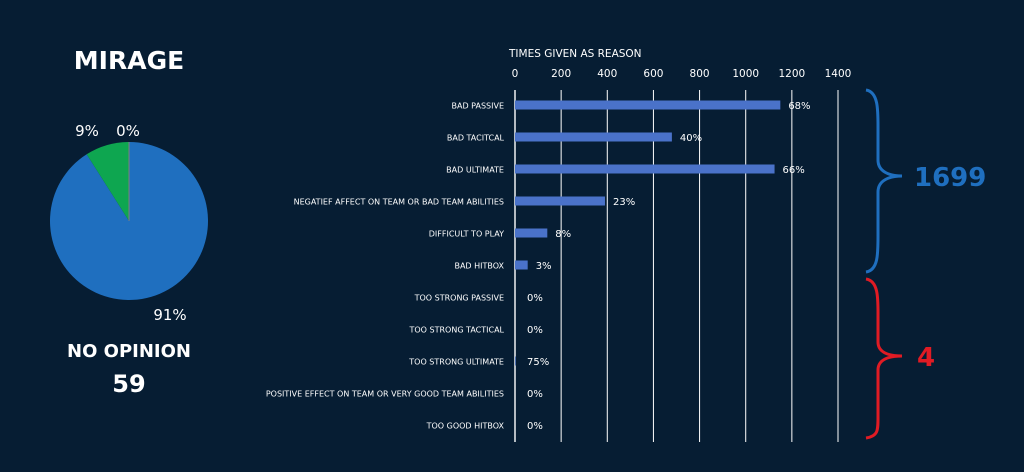 This screenshot has width=1024, height=472. Describe the element at coordinates (456, 330) in the screenshot. I see `category-label: TOO STRONG TACTICAL` at that location.